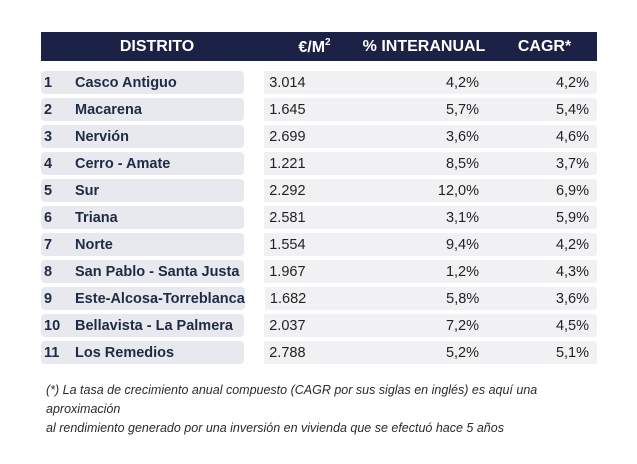 This screenshot has width=637, height=464. I want to click on district-name: Nervión, so click(102, 136).